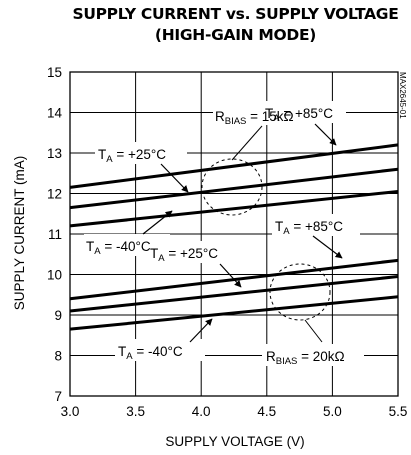  I want to click on x-tick-label: 3.5, so click(135, 411).